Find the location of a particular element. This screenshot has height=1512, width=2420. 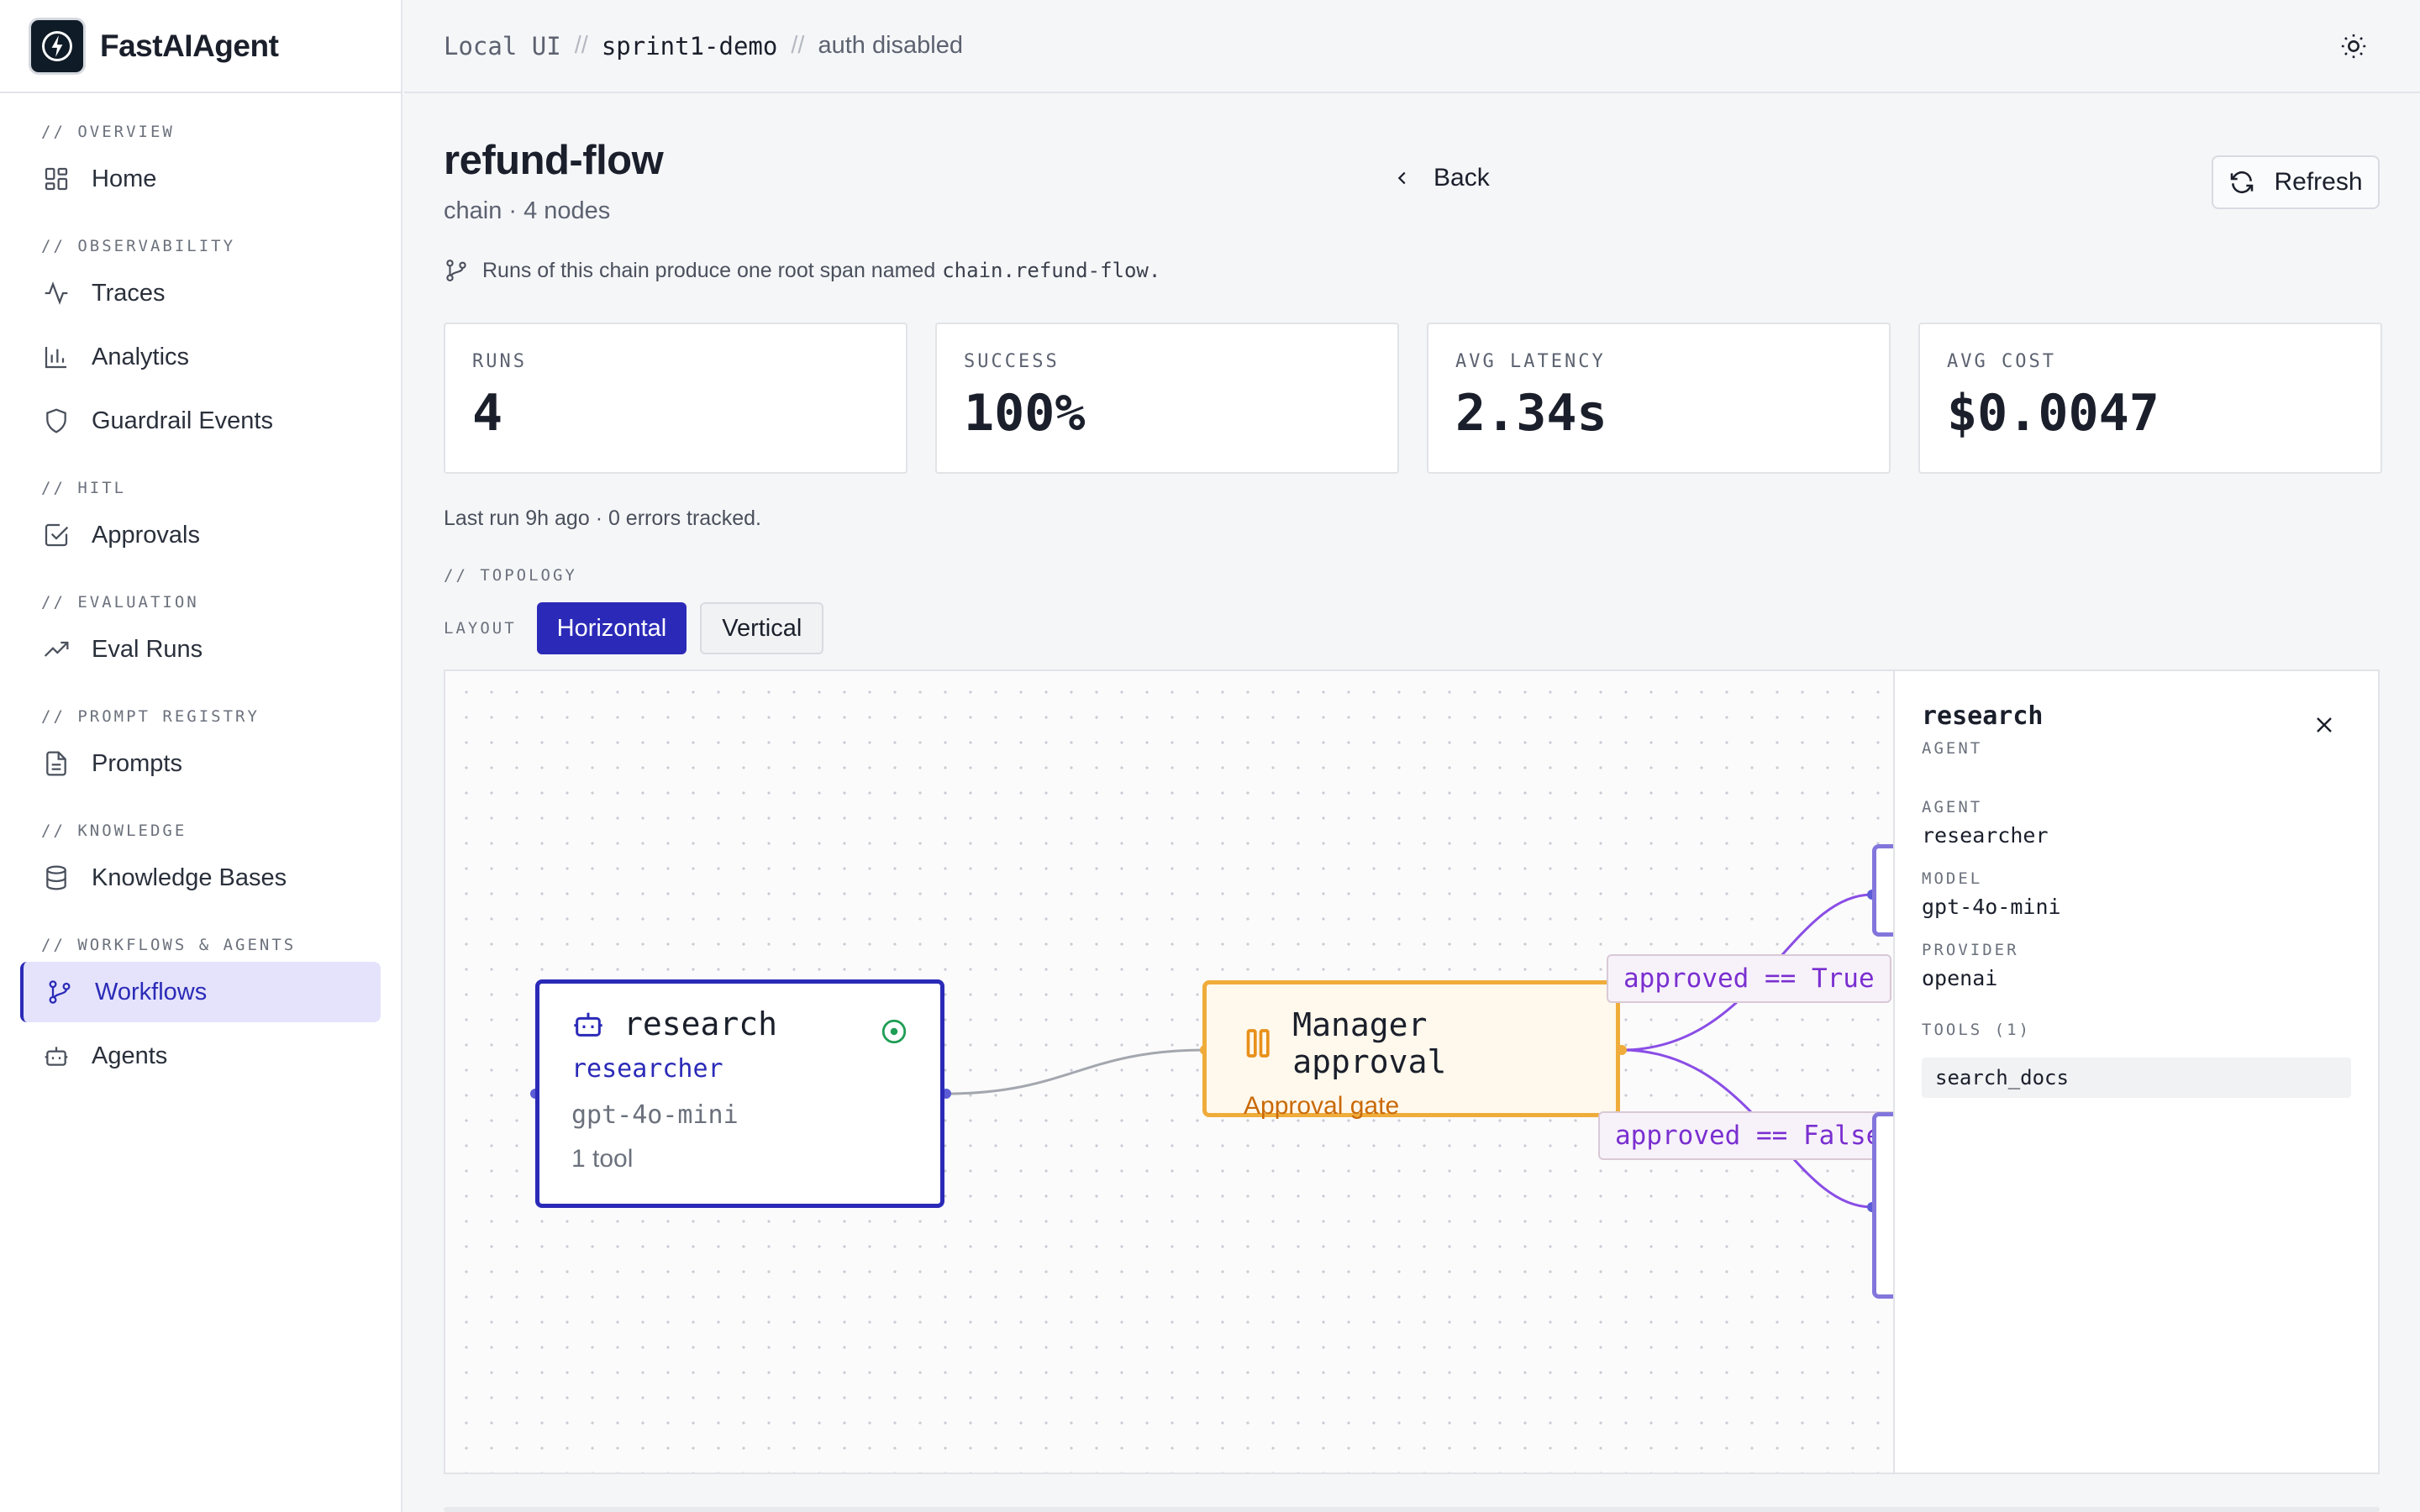

refresh-button: Refresh is located at coordinates (2296, 182).